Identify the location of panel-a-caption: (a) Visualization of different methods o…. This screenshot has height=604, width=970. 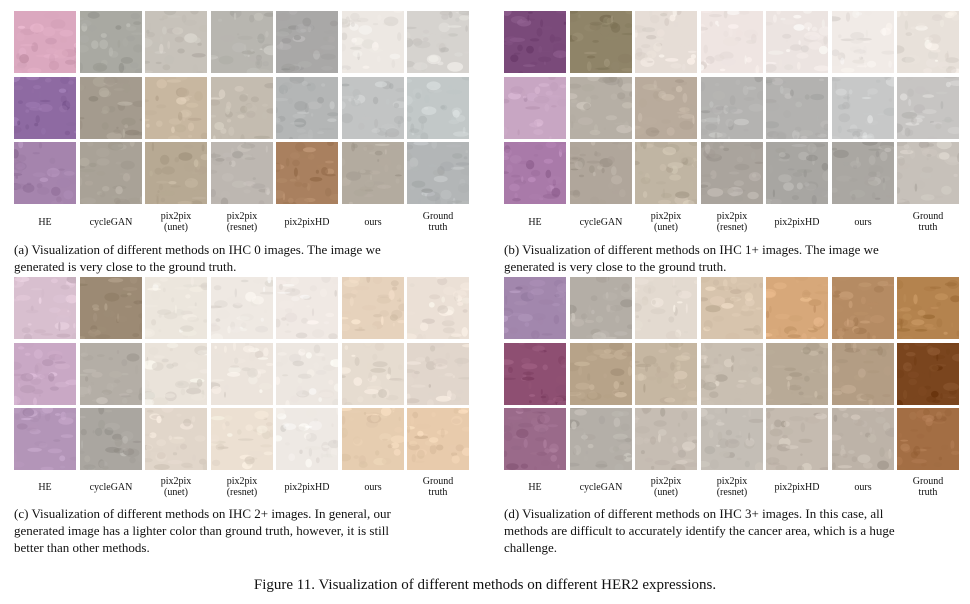
(242, 258).